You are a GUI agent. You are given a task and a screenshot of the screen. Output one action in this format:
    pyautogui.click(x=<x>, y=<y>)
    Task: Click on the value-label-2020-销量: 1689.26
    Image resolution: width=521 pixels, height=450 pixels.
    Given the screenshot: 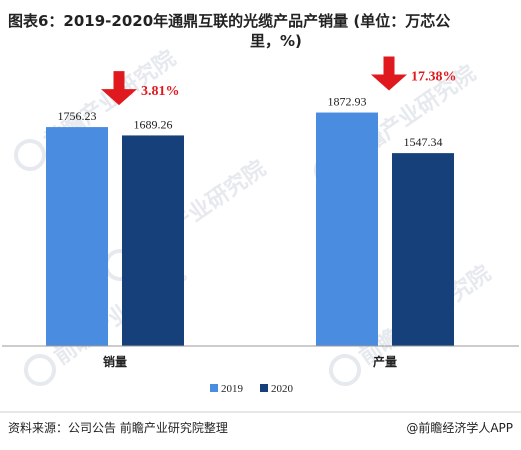 What is the action you would take?
    pyautogui.click(x=153, y=124)
    